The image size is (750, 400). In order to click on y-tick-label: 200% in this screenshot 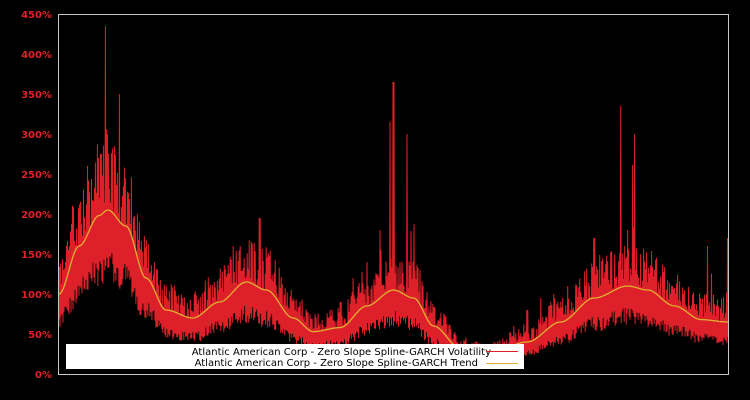, I will do `click(36, 215)`.